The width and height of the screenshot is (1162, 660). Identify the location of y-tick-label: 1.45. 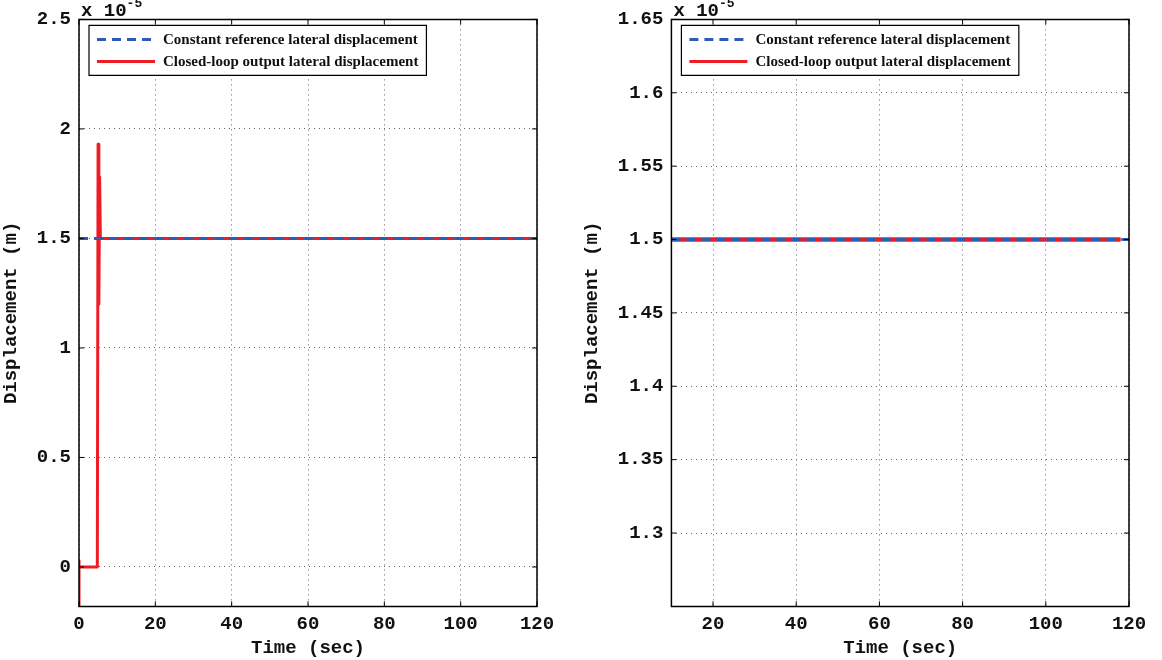
(640, 312).